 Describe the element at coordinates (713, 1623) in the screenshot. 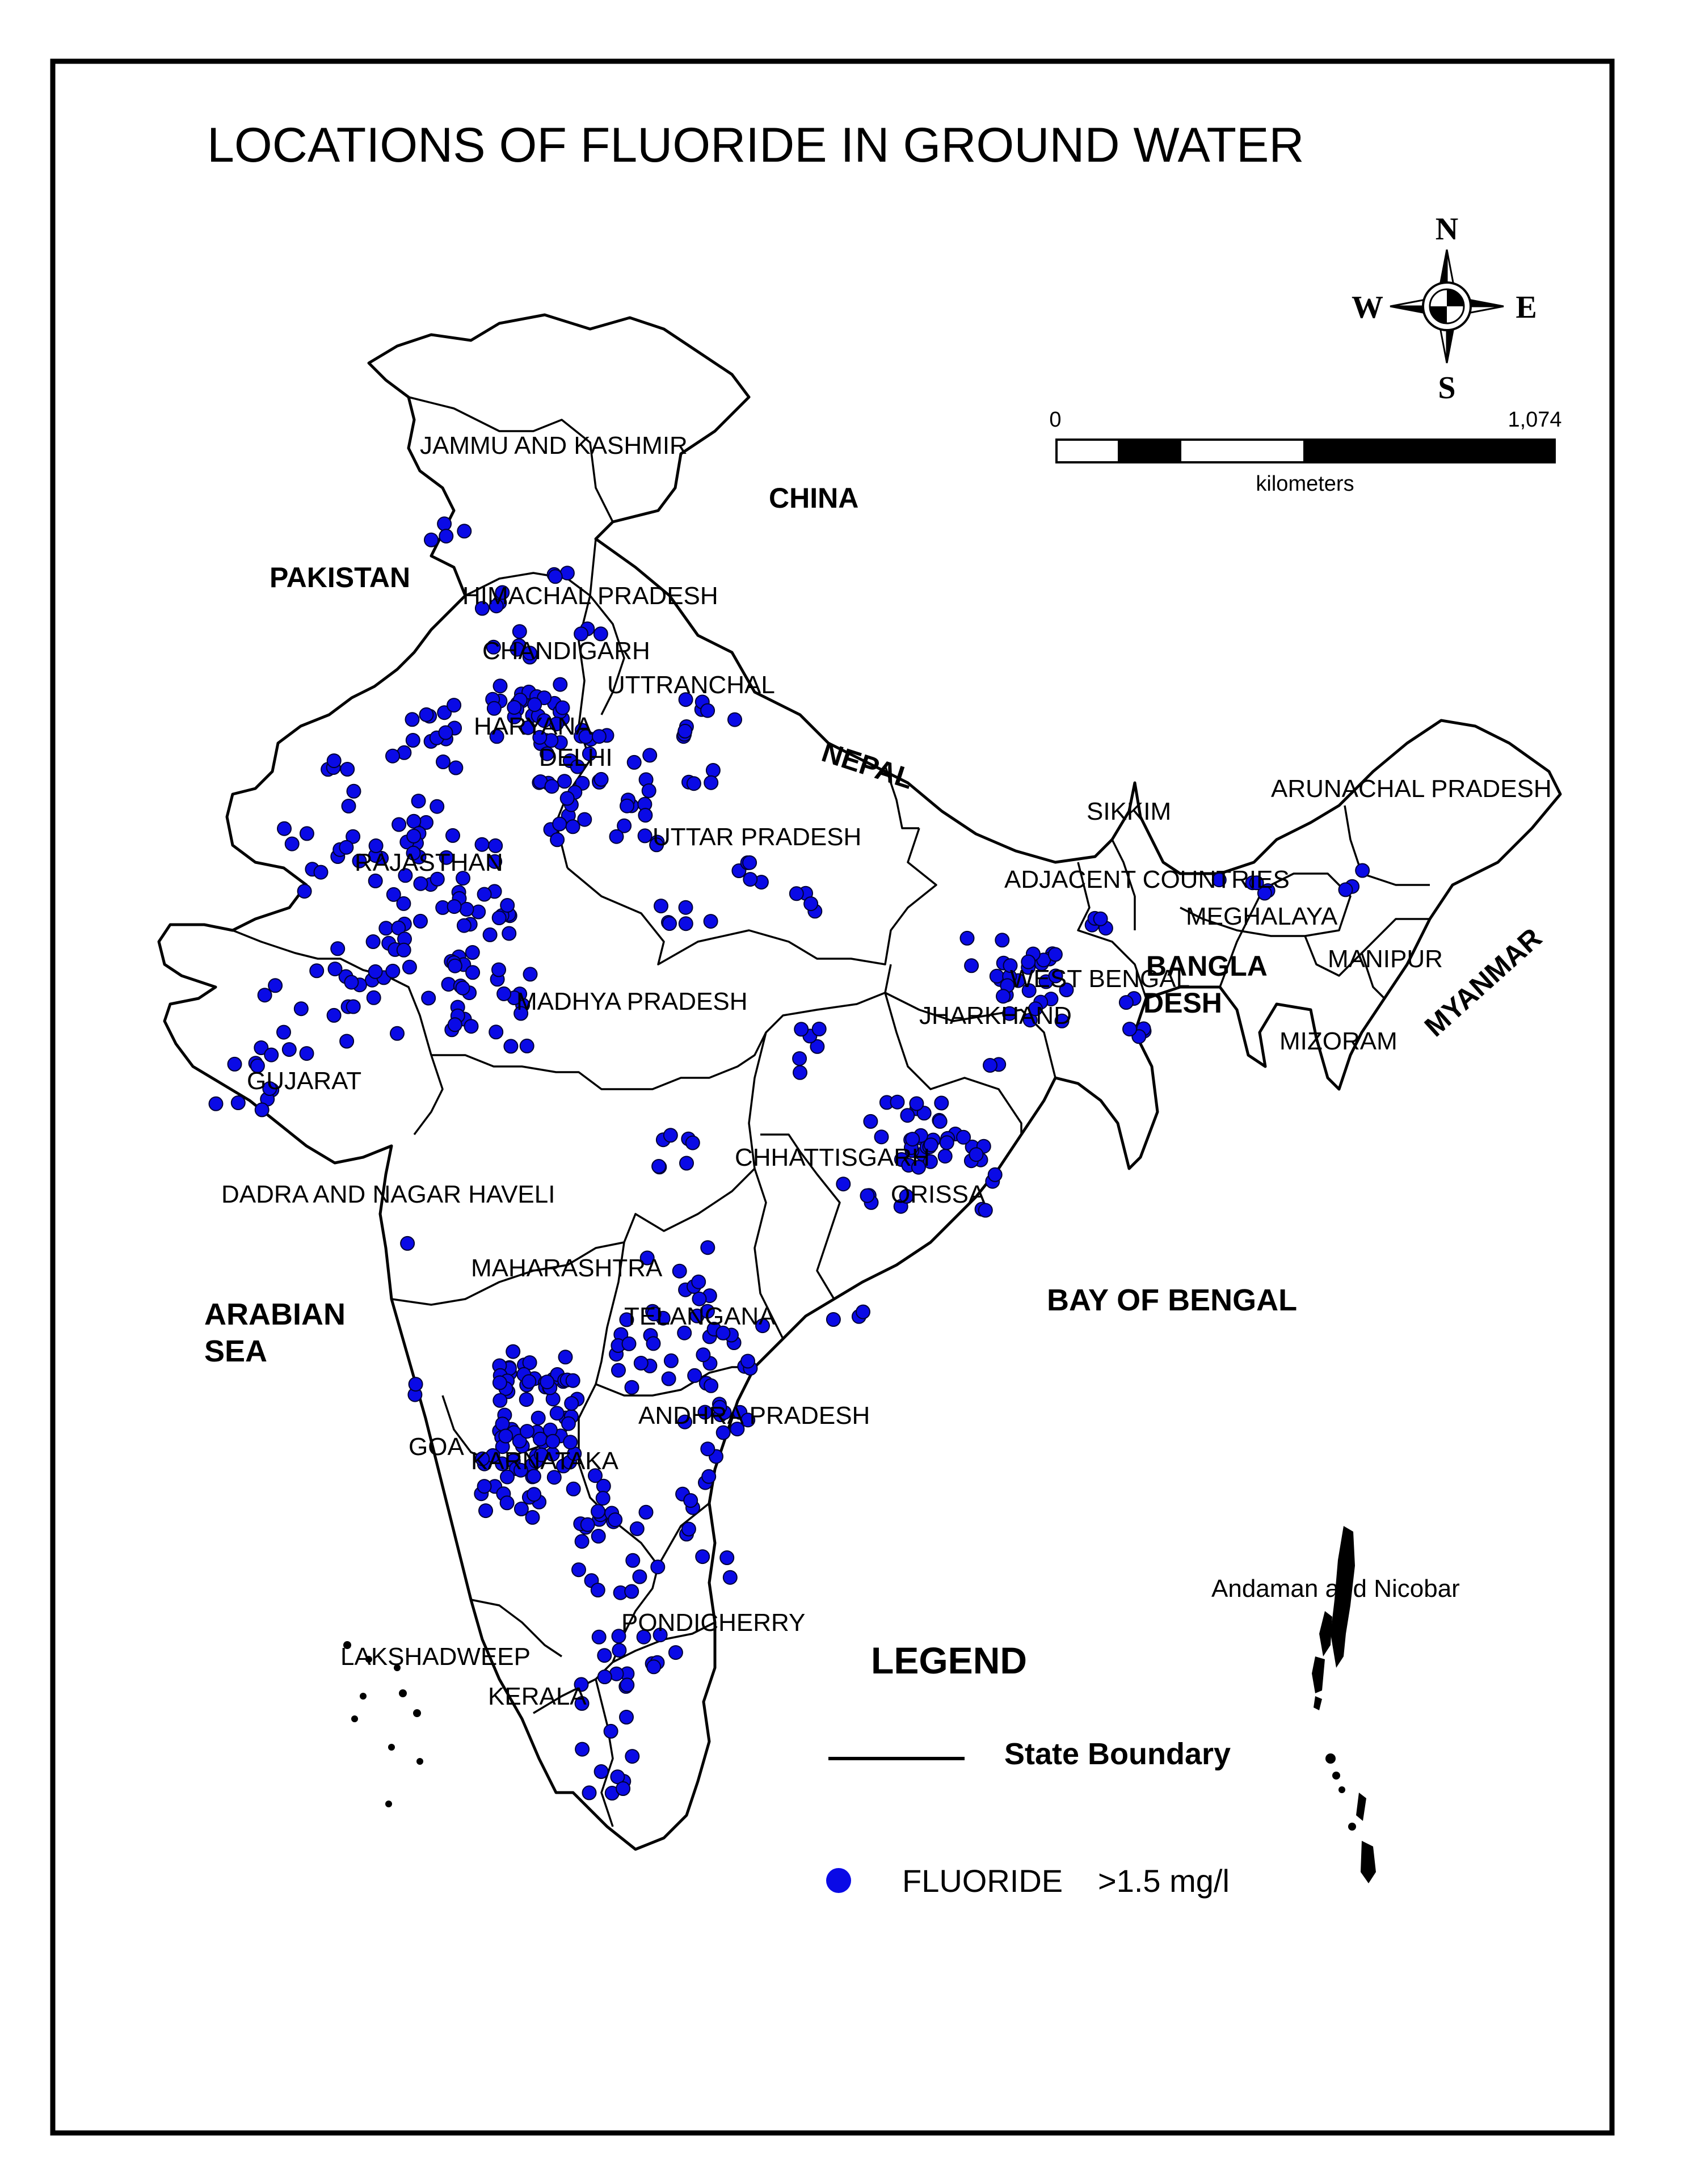

I see `label-pondicherry: PONDICHERRY` at that location.